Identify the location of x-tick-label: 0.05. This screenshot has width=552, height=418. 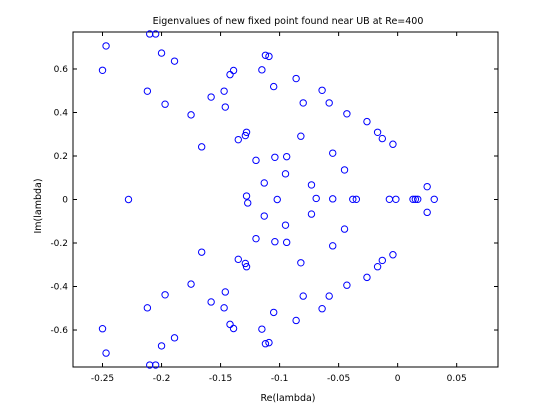
(457, 379).